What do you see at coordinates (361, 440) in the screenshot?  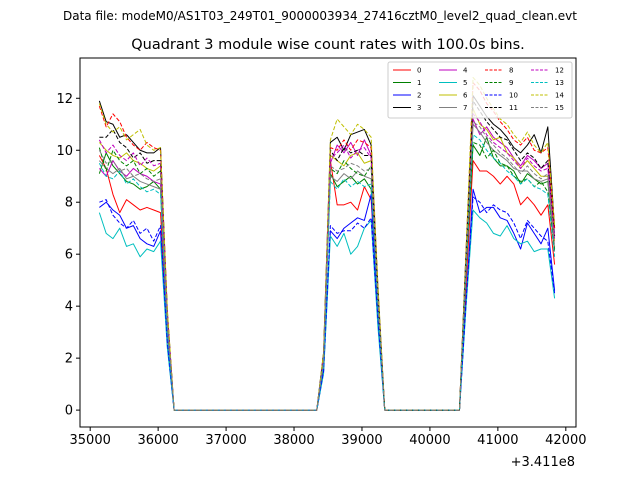 I see `x-tick-label: 39000` at bounding box center [361, 440].